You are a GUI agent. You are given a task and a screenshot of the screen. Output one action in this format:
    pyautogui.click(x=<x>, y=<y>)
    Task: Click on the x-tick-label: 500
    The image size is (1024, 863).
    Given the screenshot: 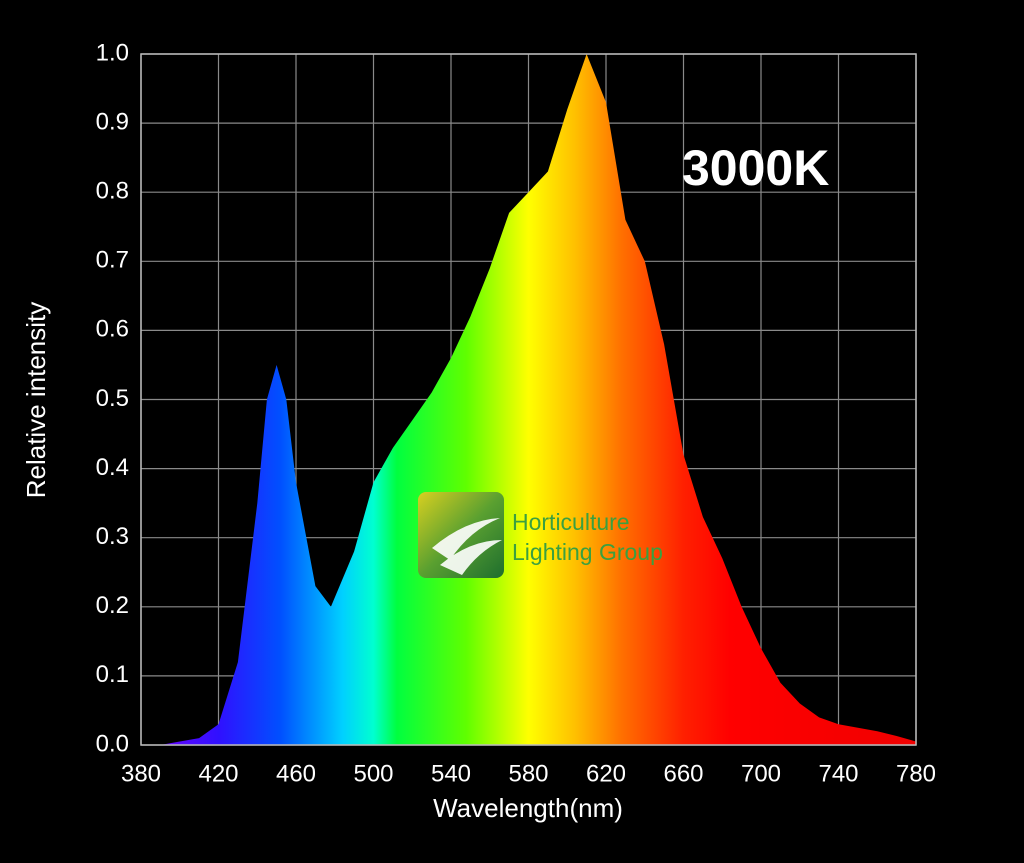 What is the action you would take?
    pyautogui.click(x=373, y=773)
    